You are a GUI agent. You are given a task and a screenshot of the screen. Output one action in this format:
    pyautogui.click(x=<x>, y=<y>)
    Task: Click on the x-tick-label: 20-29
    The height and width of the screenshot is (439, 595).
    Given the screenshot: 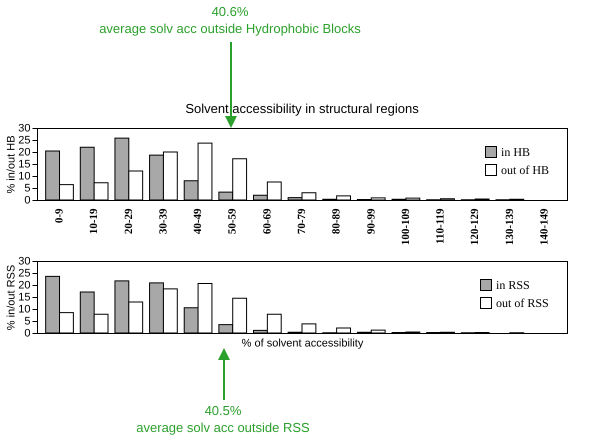 What is the action you would take?
    pyautogui.click(x=128, y=221)
    